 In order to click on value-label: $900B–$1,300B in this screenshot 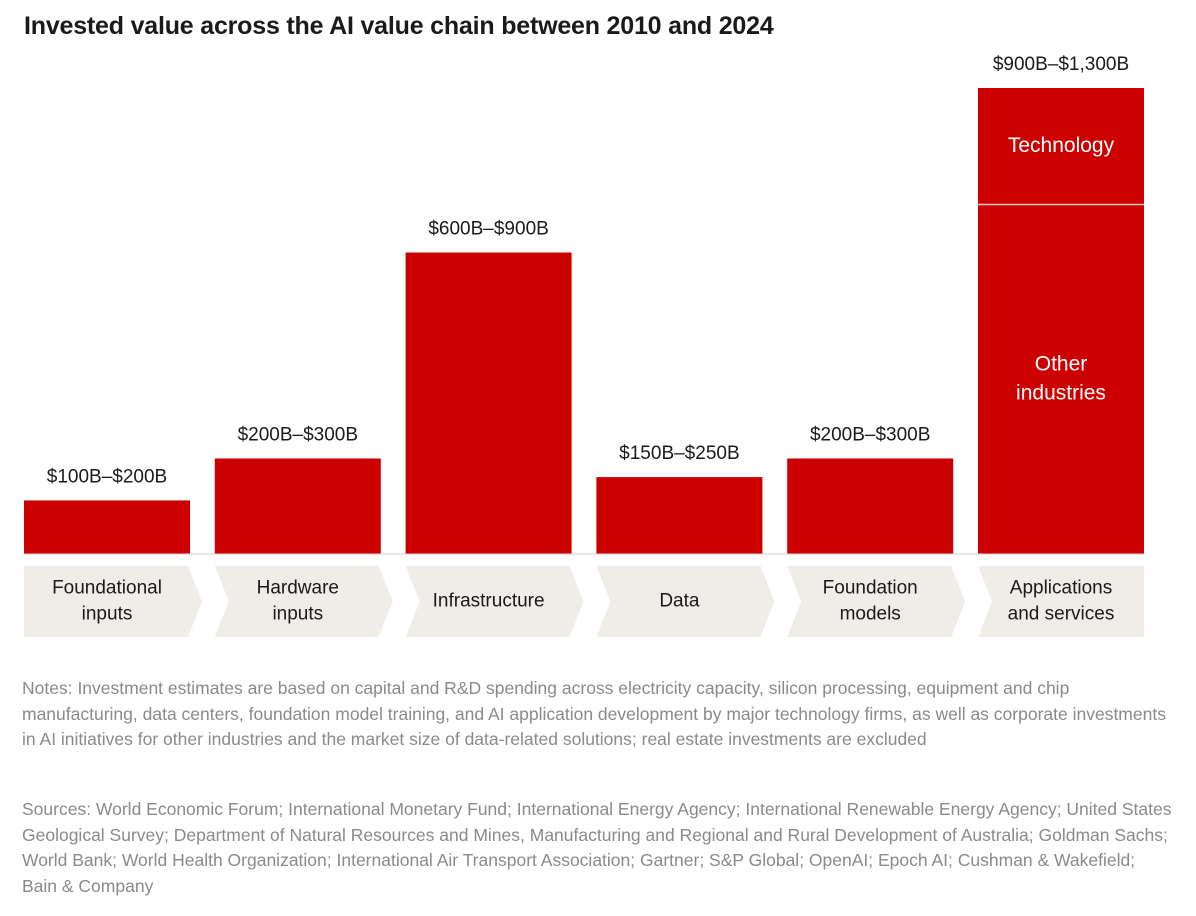, I will do `click(1061, 64)`.